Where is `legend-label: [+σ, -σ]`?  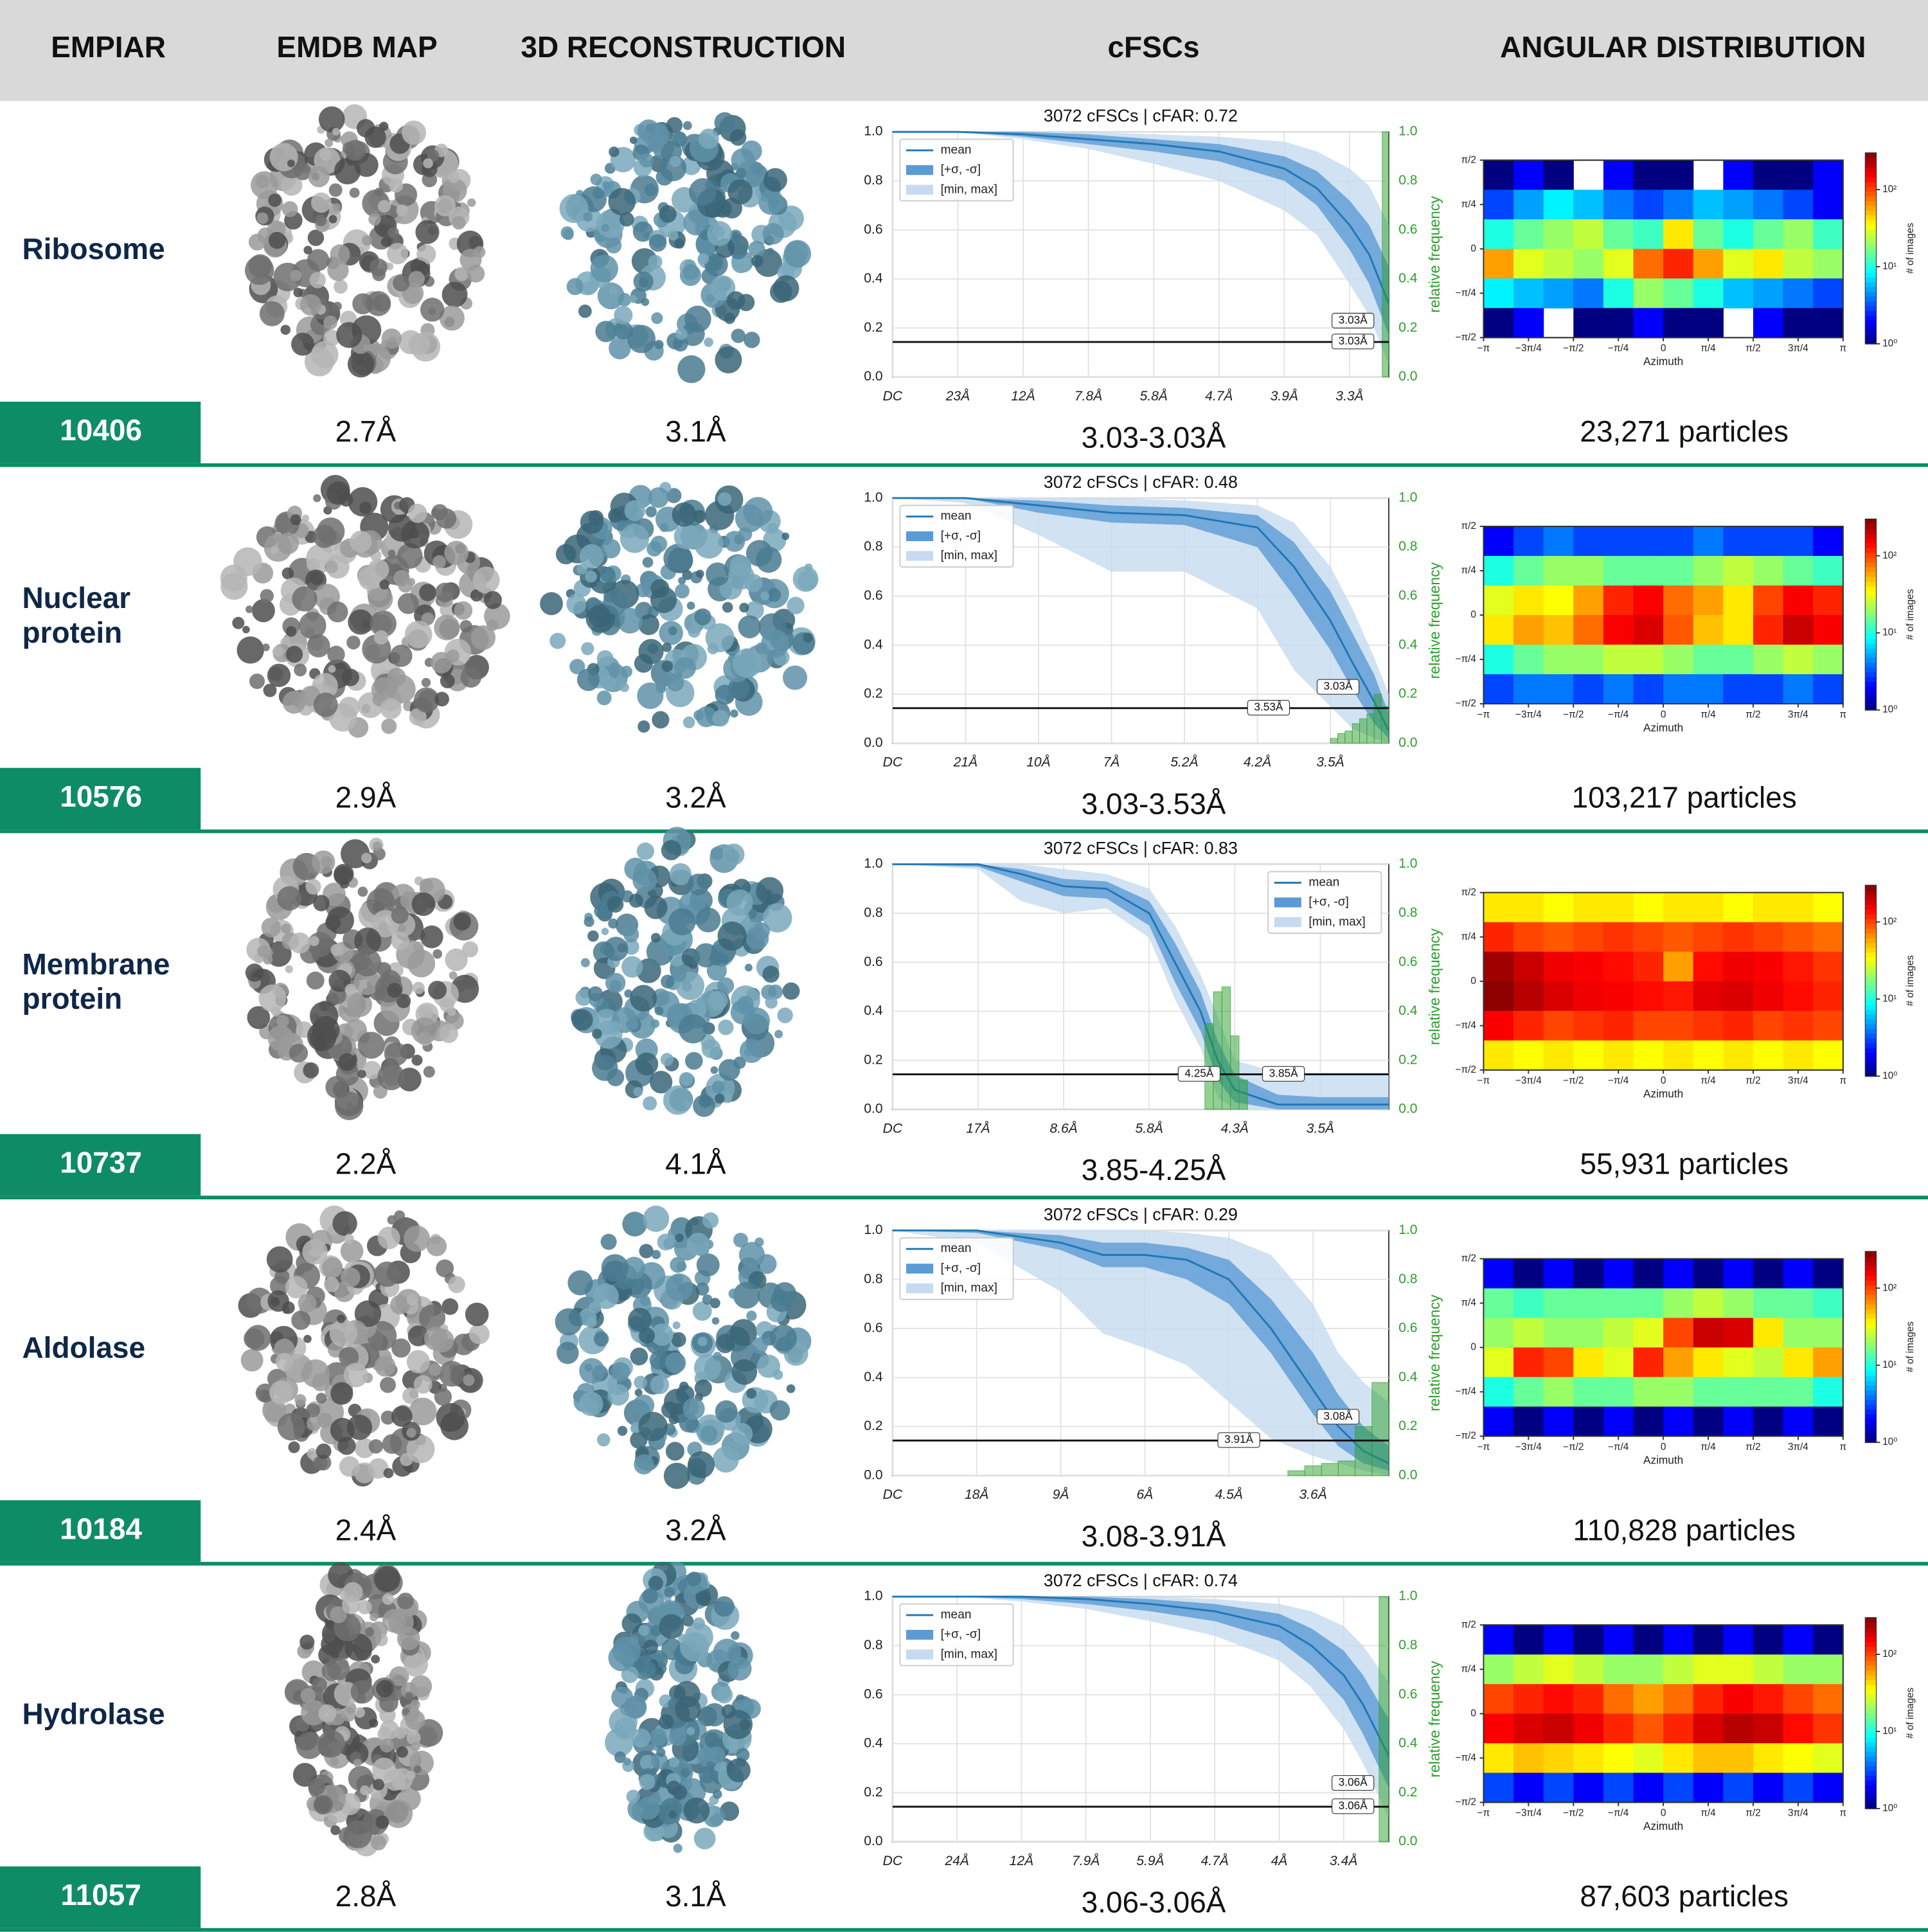 legend-label: [+σ, -σ] is located at coordinates (961, 1634).